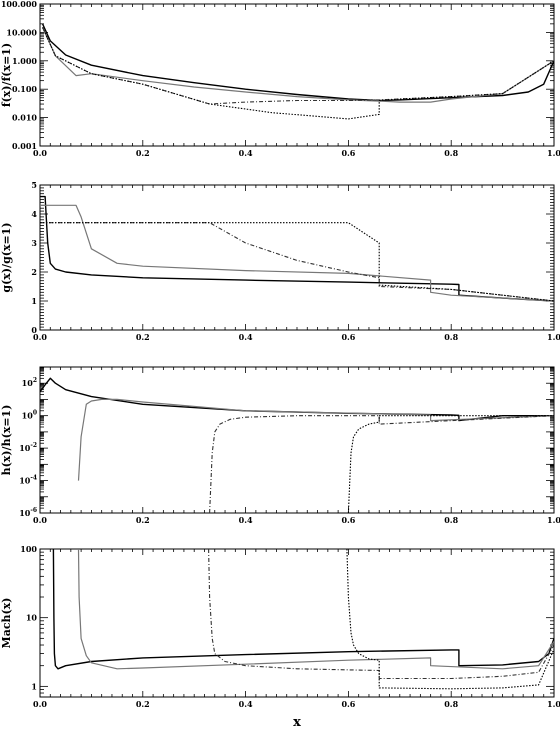  What do you see at coordinates (34, 330) in the screenshot?
I see `y-tick-label: 0` at bounding box center [34, 330].